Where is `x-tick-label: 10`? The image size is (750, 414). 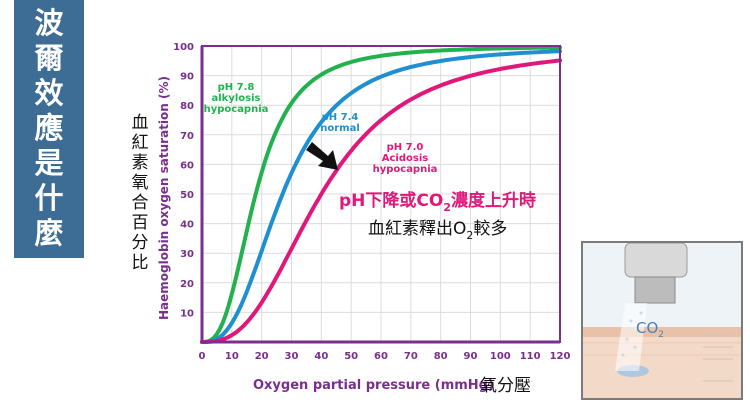
x-tick-label: 10 is located at coordinates (232, 356).